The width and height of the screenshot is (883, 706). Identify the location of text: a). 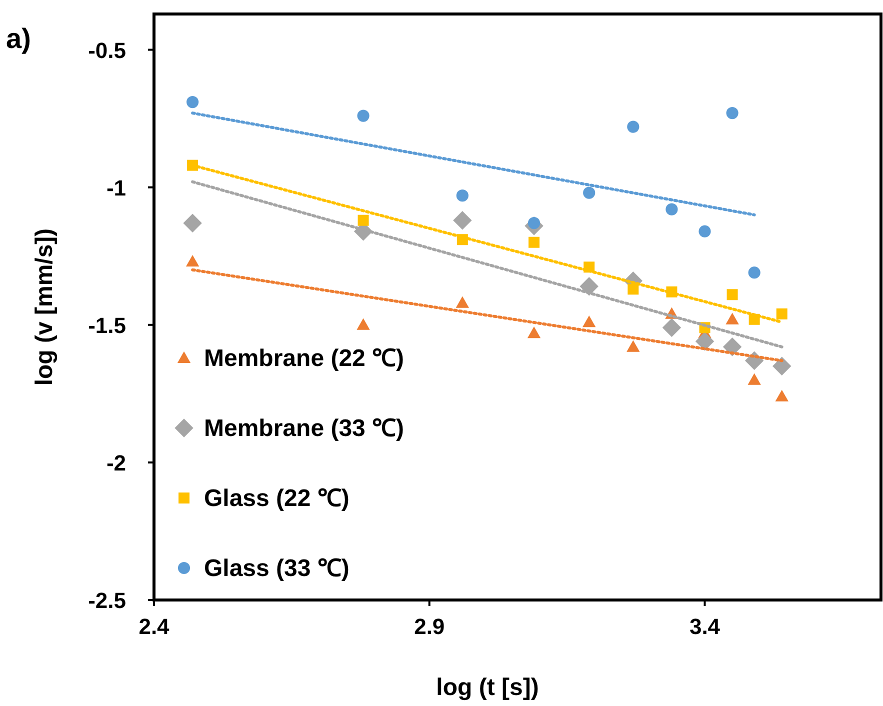
(18, 38).